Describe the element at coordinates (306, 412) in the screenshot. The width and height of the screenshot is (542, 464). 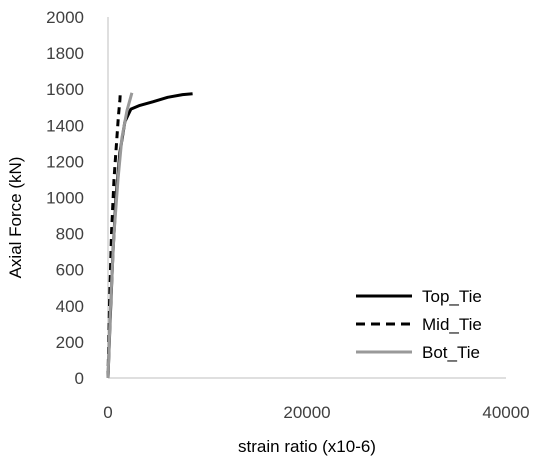
I see `x-tick-label: 20000` at that location.